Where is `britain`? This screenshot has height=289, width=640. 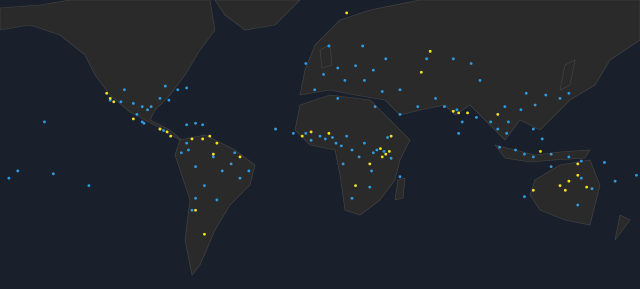 britain is located at coordinates (326, 56).